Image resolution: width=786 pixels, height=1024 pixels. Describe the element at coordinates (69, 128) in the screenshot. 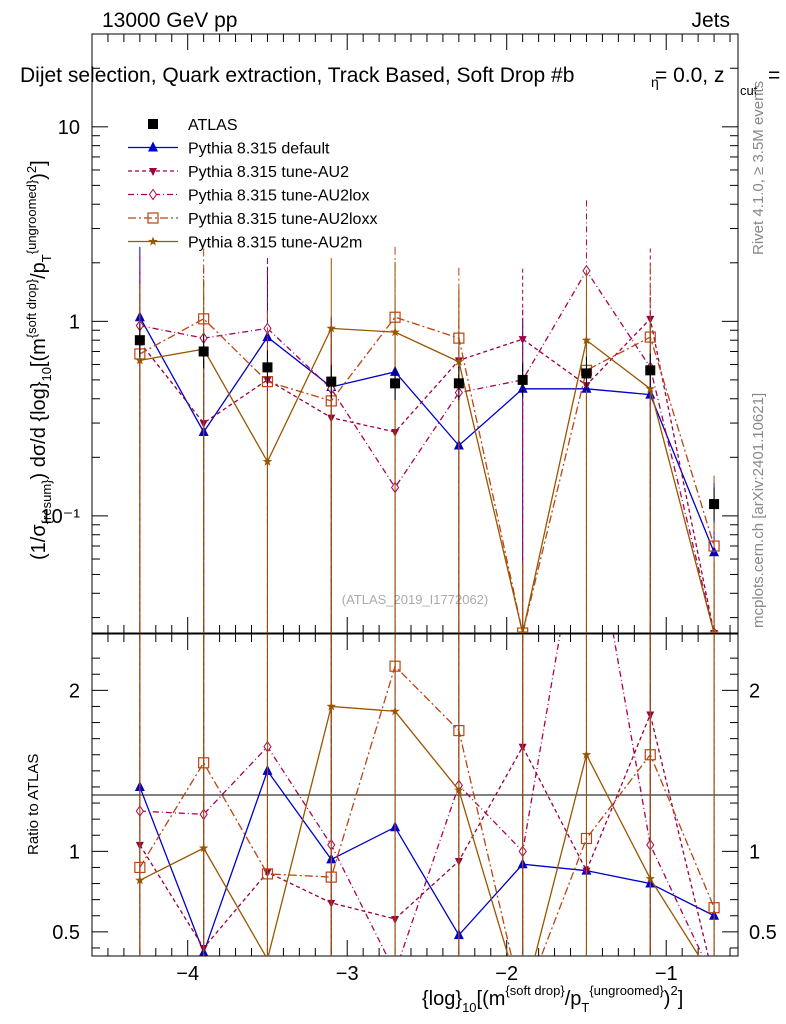

I see `y-tick-label: 10` at that location.